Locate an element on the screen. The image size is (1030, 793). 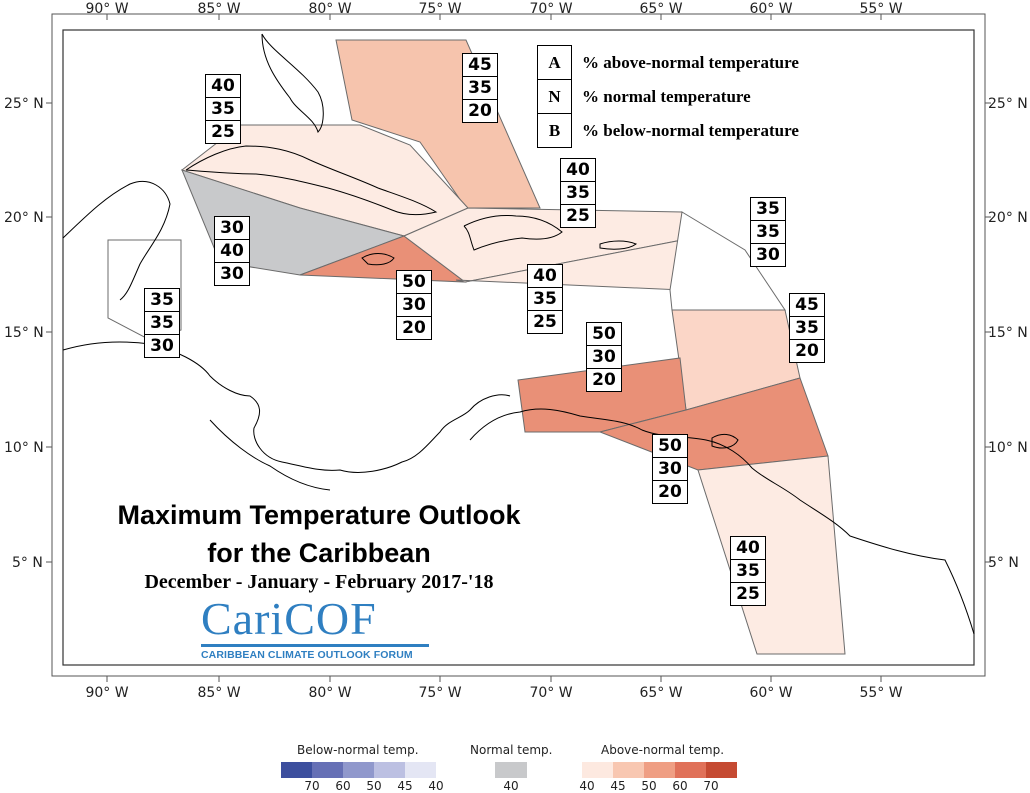
x-tick-top: 55° W is located at coordinates (880, 9).